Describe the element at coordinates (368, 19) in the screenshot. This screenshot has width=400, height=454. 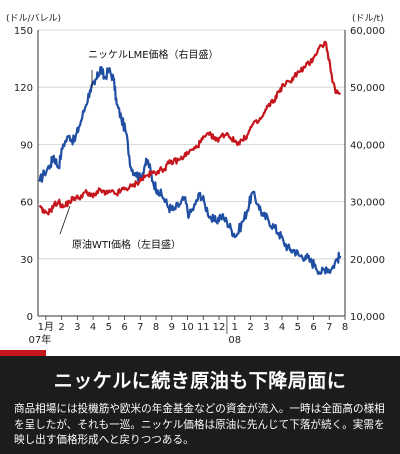
I see `right-axis-unit: (ドル/t)` at that location.